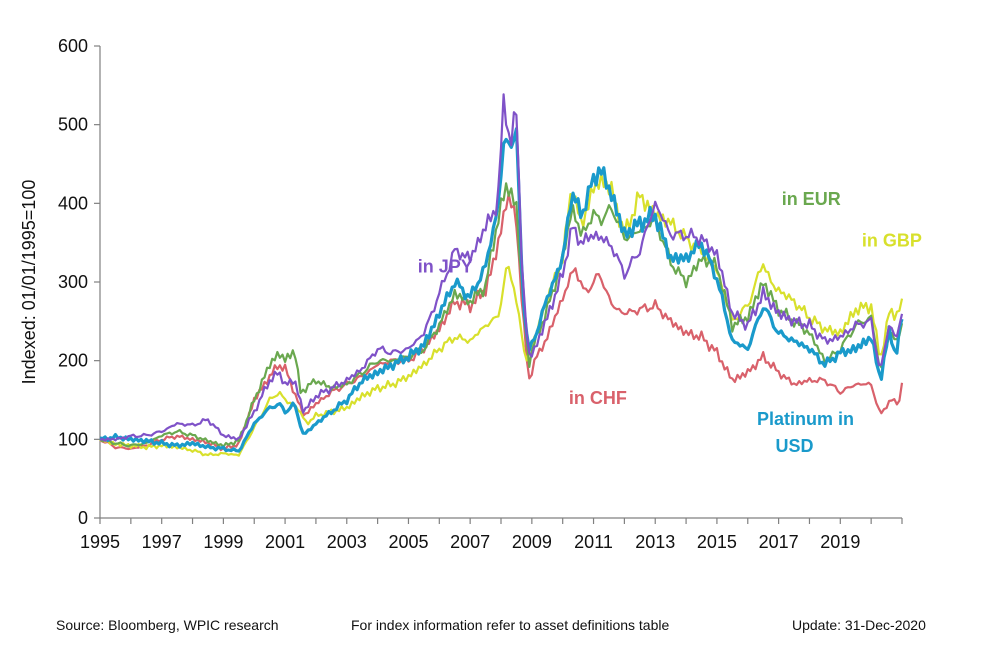 This screenshot has width=1000, height=653. Describe the element at coordinates (162, 542) in the screenshot. I see `x-tick-label: 1997` at that location.